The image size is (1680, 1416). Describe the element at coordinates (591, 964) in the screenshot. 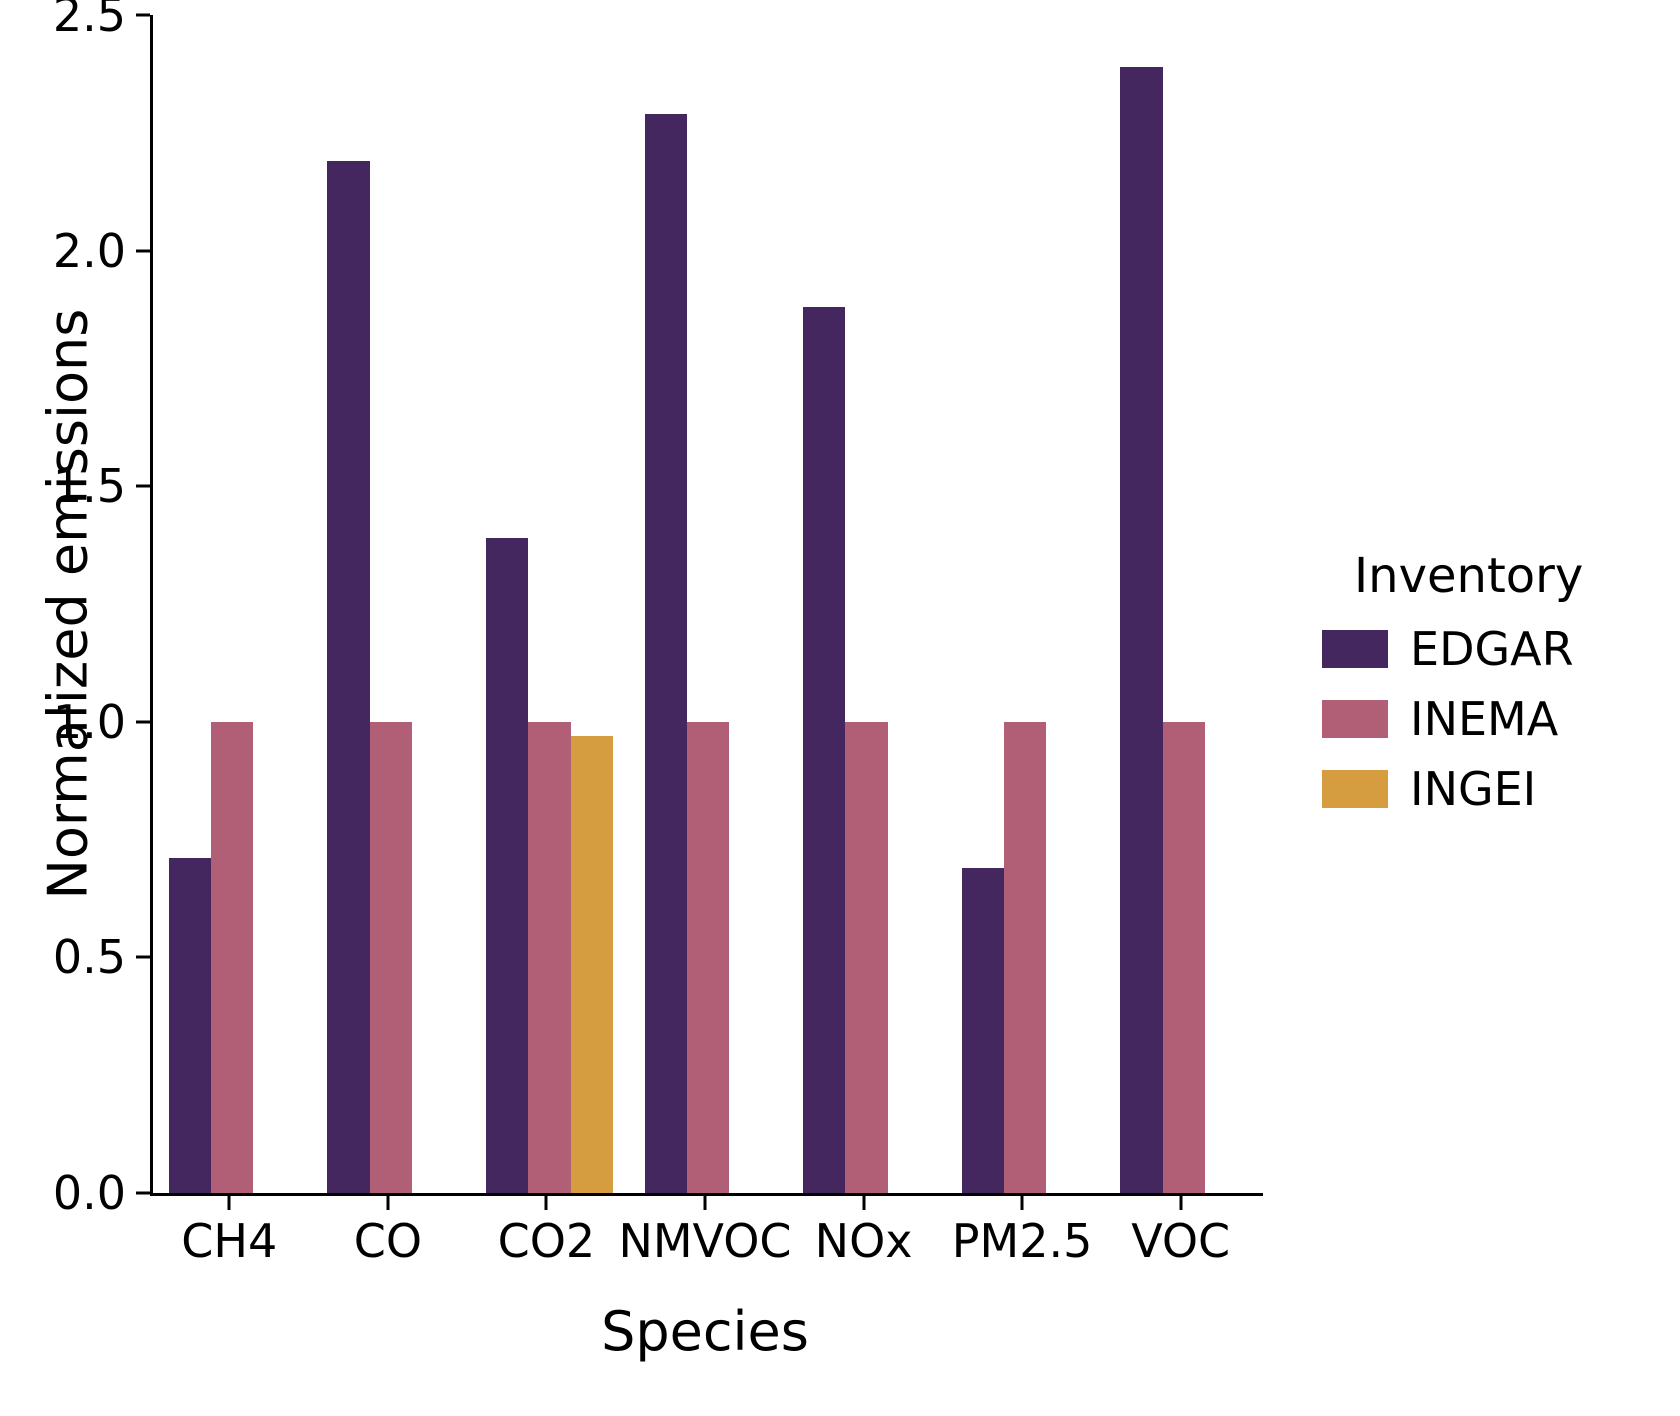

I see `bar-ingei-co2` at that location.